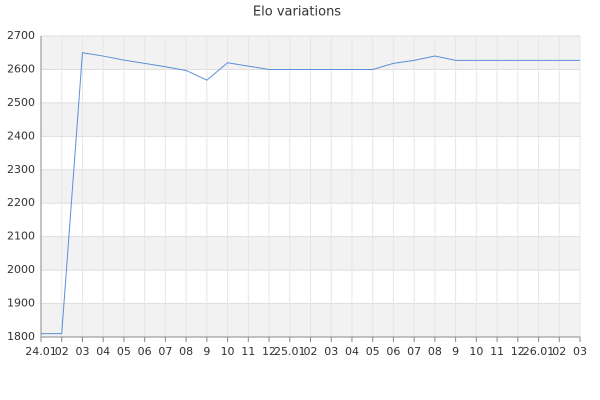  I want to click on y-tick-label: 2200, so click(21, 202).